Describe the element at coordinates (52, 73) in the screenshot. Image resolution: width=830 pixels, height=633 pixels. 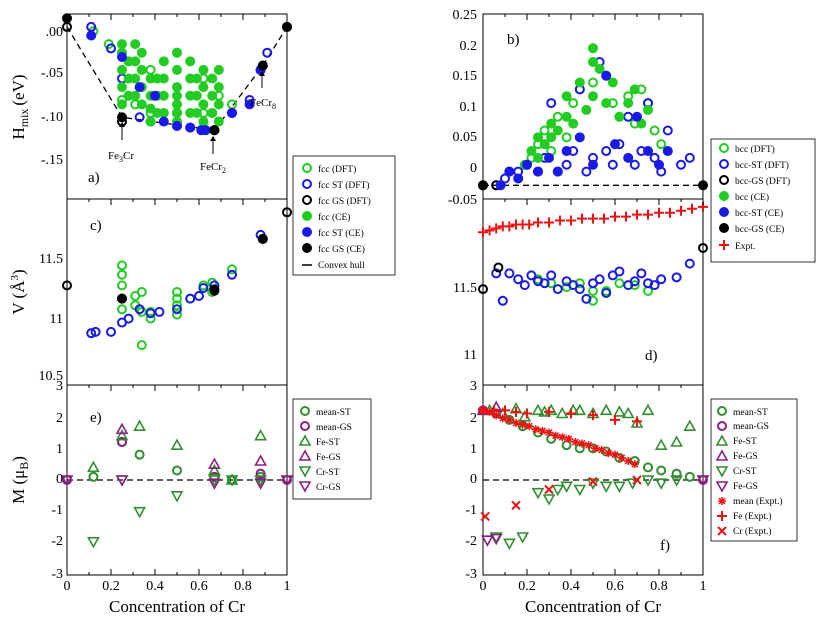
I see `ytick-a-1: -.05` at that location.